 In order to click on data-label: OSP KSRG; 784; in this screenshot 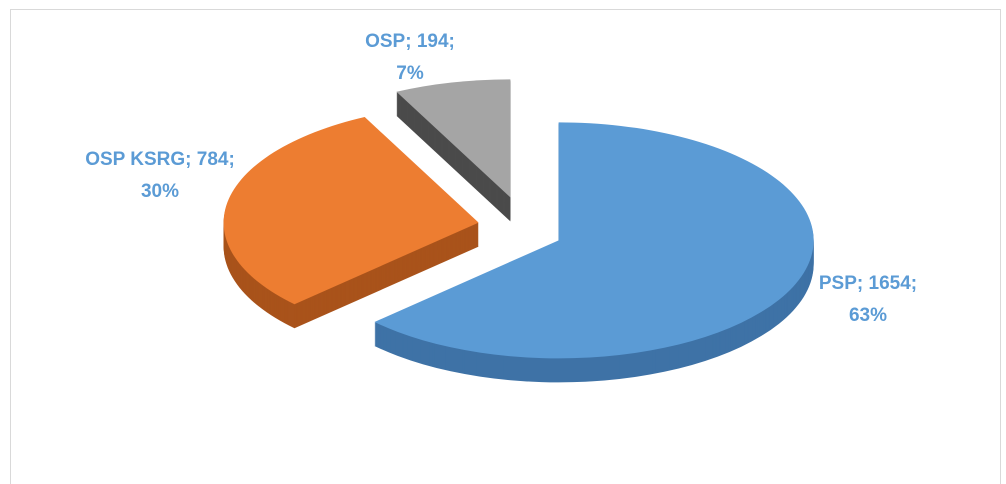, I will do `click(160, 159)`.